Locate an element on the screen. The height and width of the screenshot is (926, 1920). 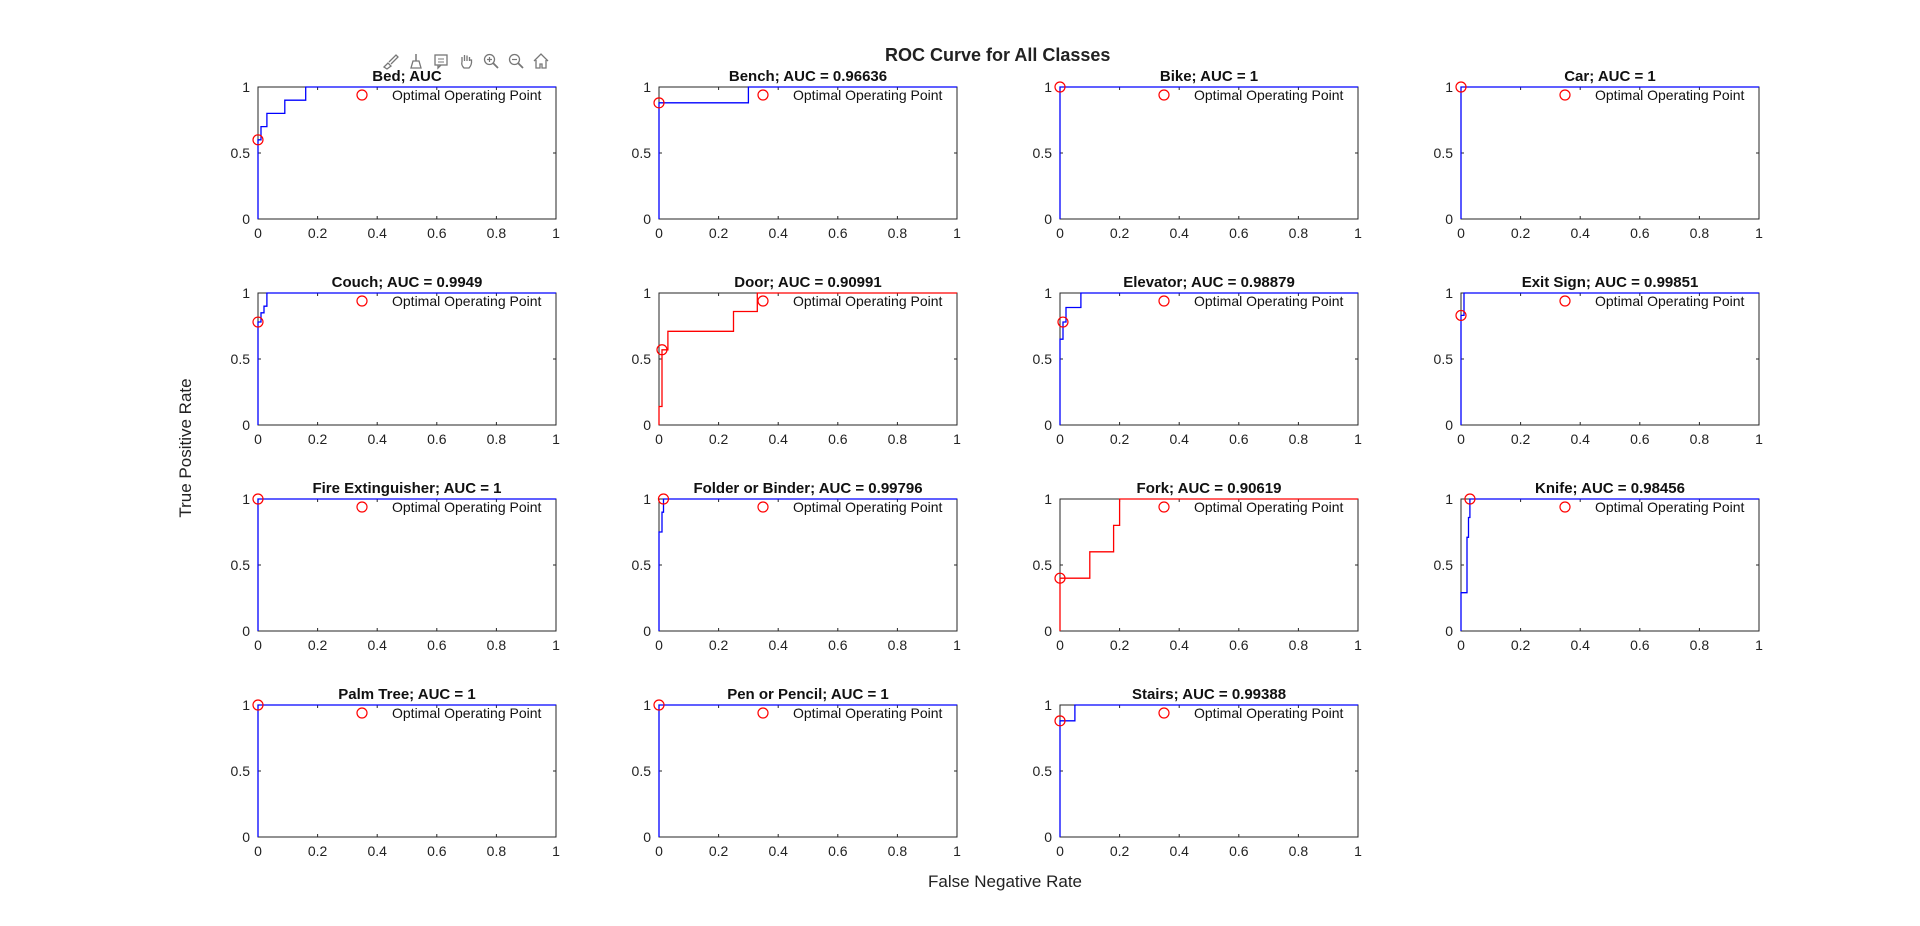
subplot-title: Couch; AUC = 0.9949 is located at coordinates (407, 282).